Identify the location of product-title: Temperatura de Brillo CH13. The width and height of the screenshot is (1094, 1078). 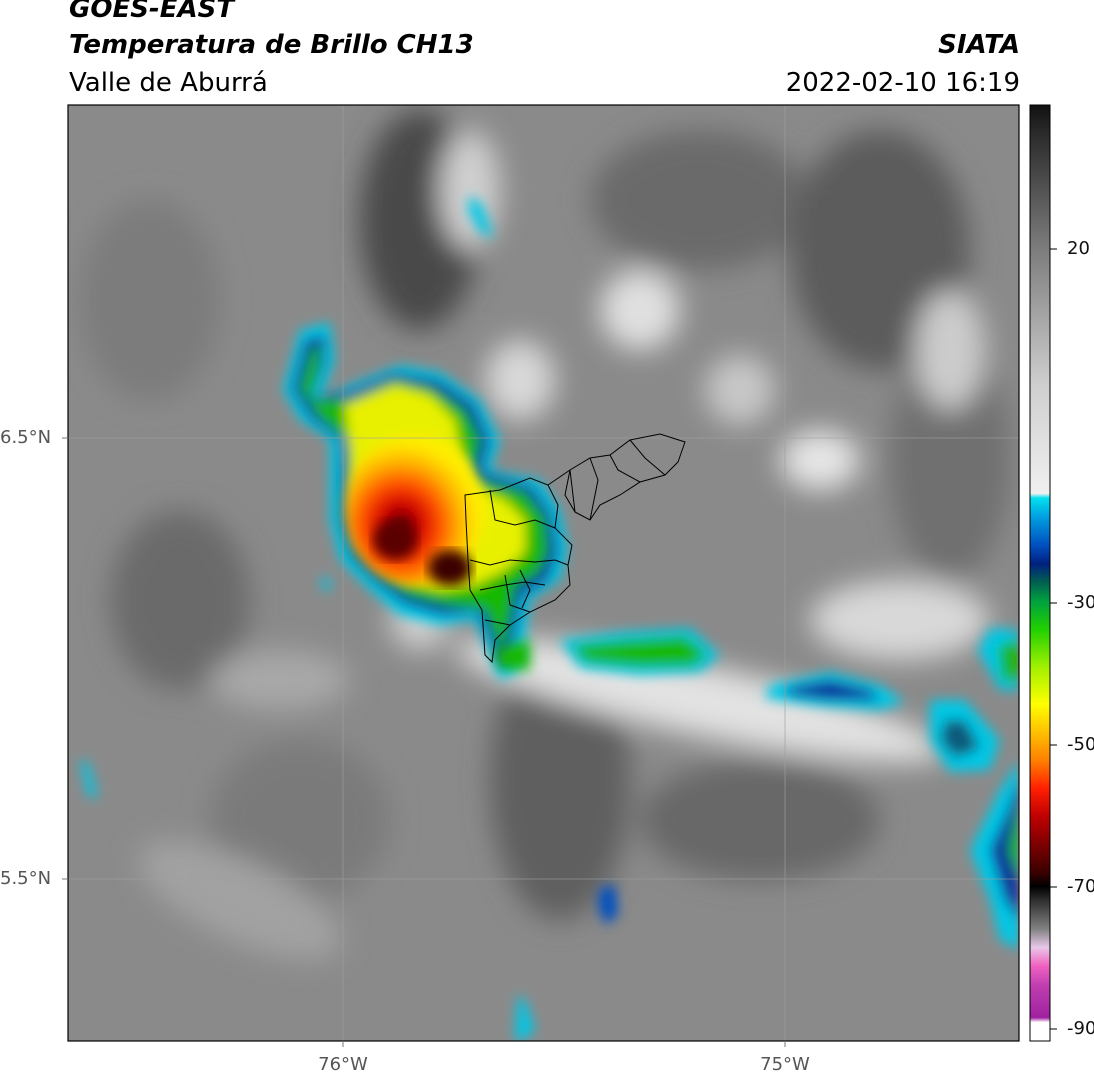
(271, 45).